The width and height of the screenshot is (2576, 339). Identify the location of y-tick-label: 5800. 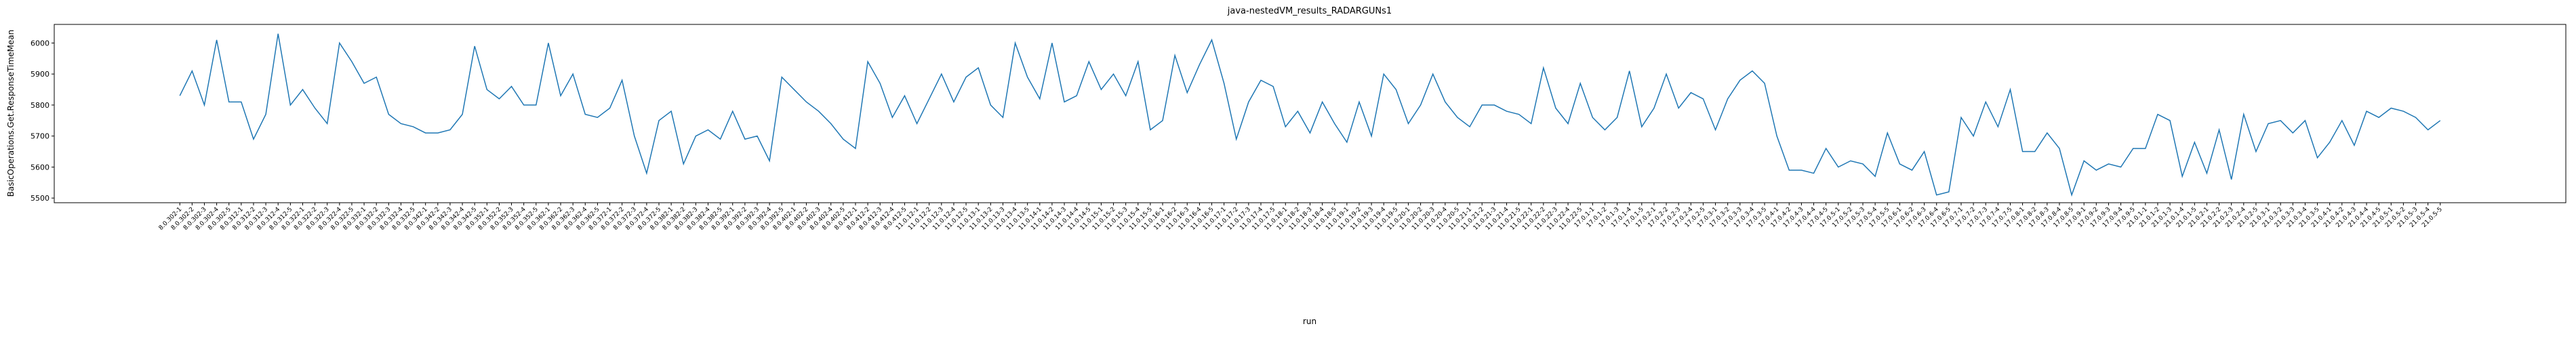
(40, 106).